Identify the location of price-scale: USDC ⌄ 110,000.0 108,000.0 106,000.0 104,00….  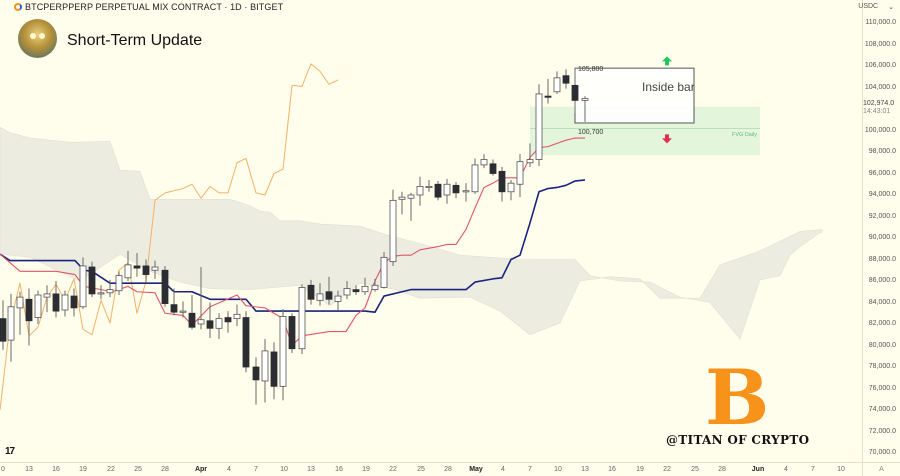
(879, 231).